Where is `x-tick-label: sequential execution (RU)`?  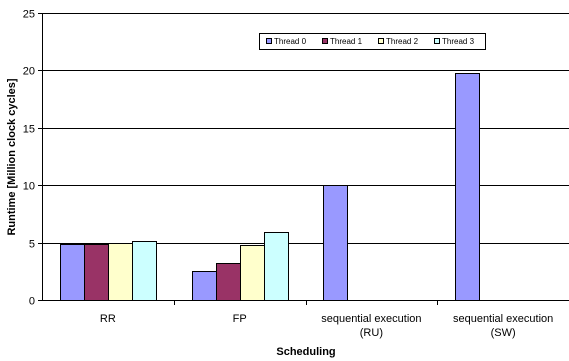
x-tick-label: sequential execution (RU) is located at coordinates (371, 326).